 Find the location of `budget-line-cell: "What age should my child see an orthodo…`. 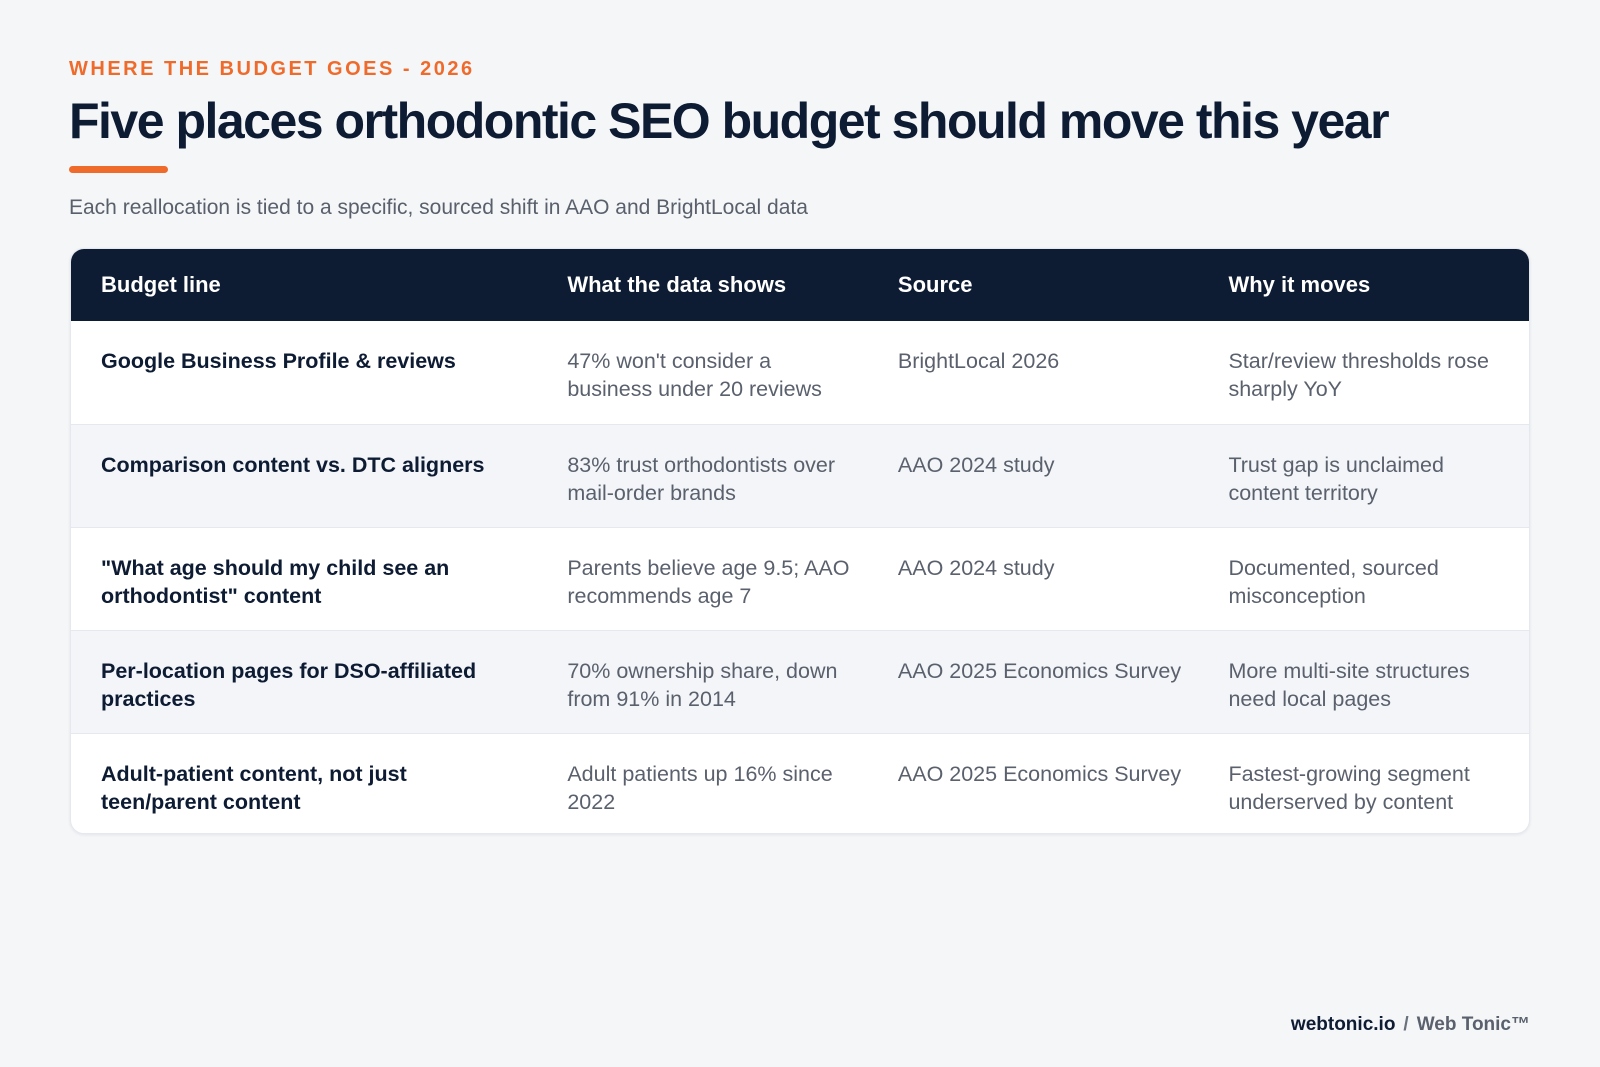

budget-line-cell: "What age should my child see an orthodo… is located at coordinates (275, 582).